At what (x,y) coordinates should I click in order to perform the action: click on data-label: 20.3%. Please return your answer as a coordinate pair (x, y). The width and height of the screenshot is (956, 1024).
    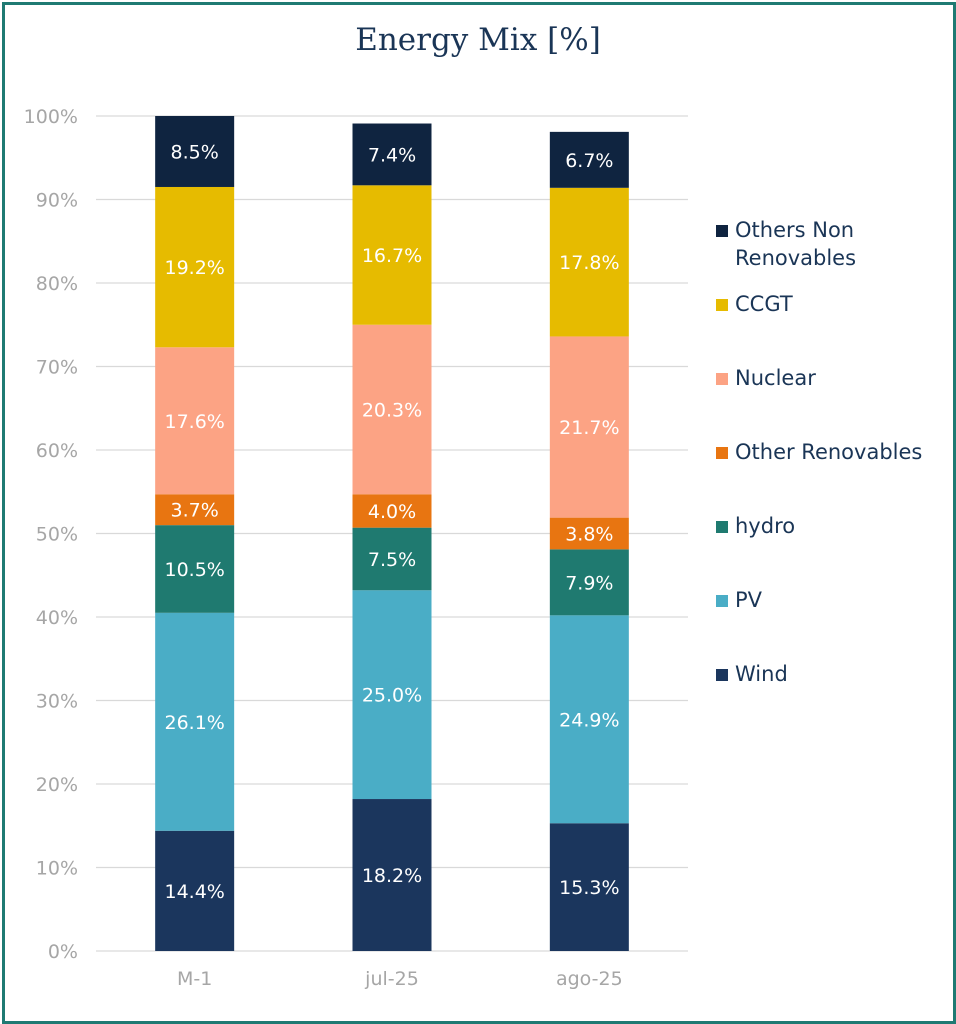
    Looking at the image, I should click on (392, 411).